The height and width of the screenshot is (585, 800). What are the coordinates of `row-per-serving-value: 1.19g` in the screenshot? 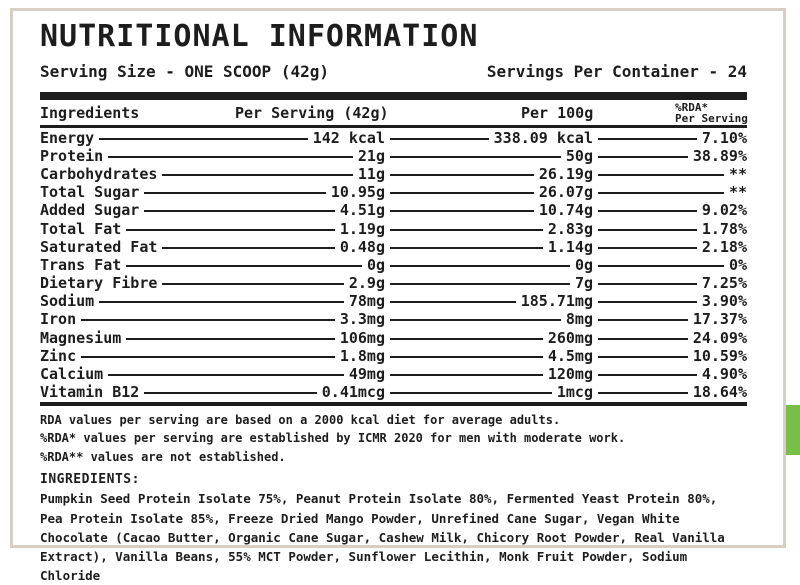 It's located at (362, 228).